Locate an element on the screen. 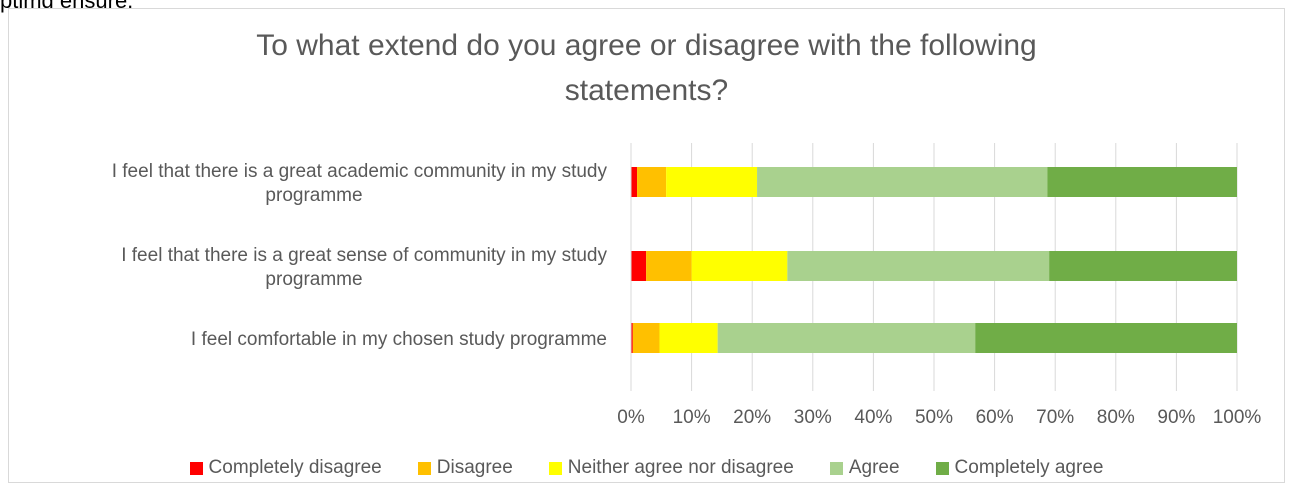 This screenshot has width=1293, height=490. x-tick-label: 20% is located at coordinates (752, 417).